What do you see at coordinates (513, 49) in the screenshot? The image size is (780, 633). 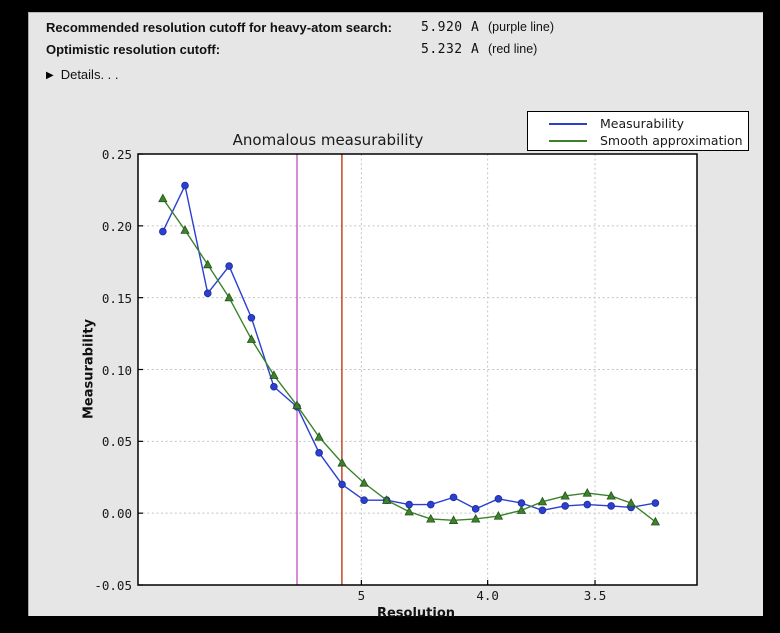 I see `optimistic-cutoff-note: (red line)` at bounding box center [513, 49].